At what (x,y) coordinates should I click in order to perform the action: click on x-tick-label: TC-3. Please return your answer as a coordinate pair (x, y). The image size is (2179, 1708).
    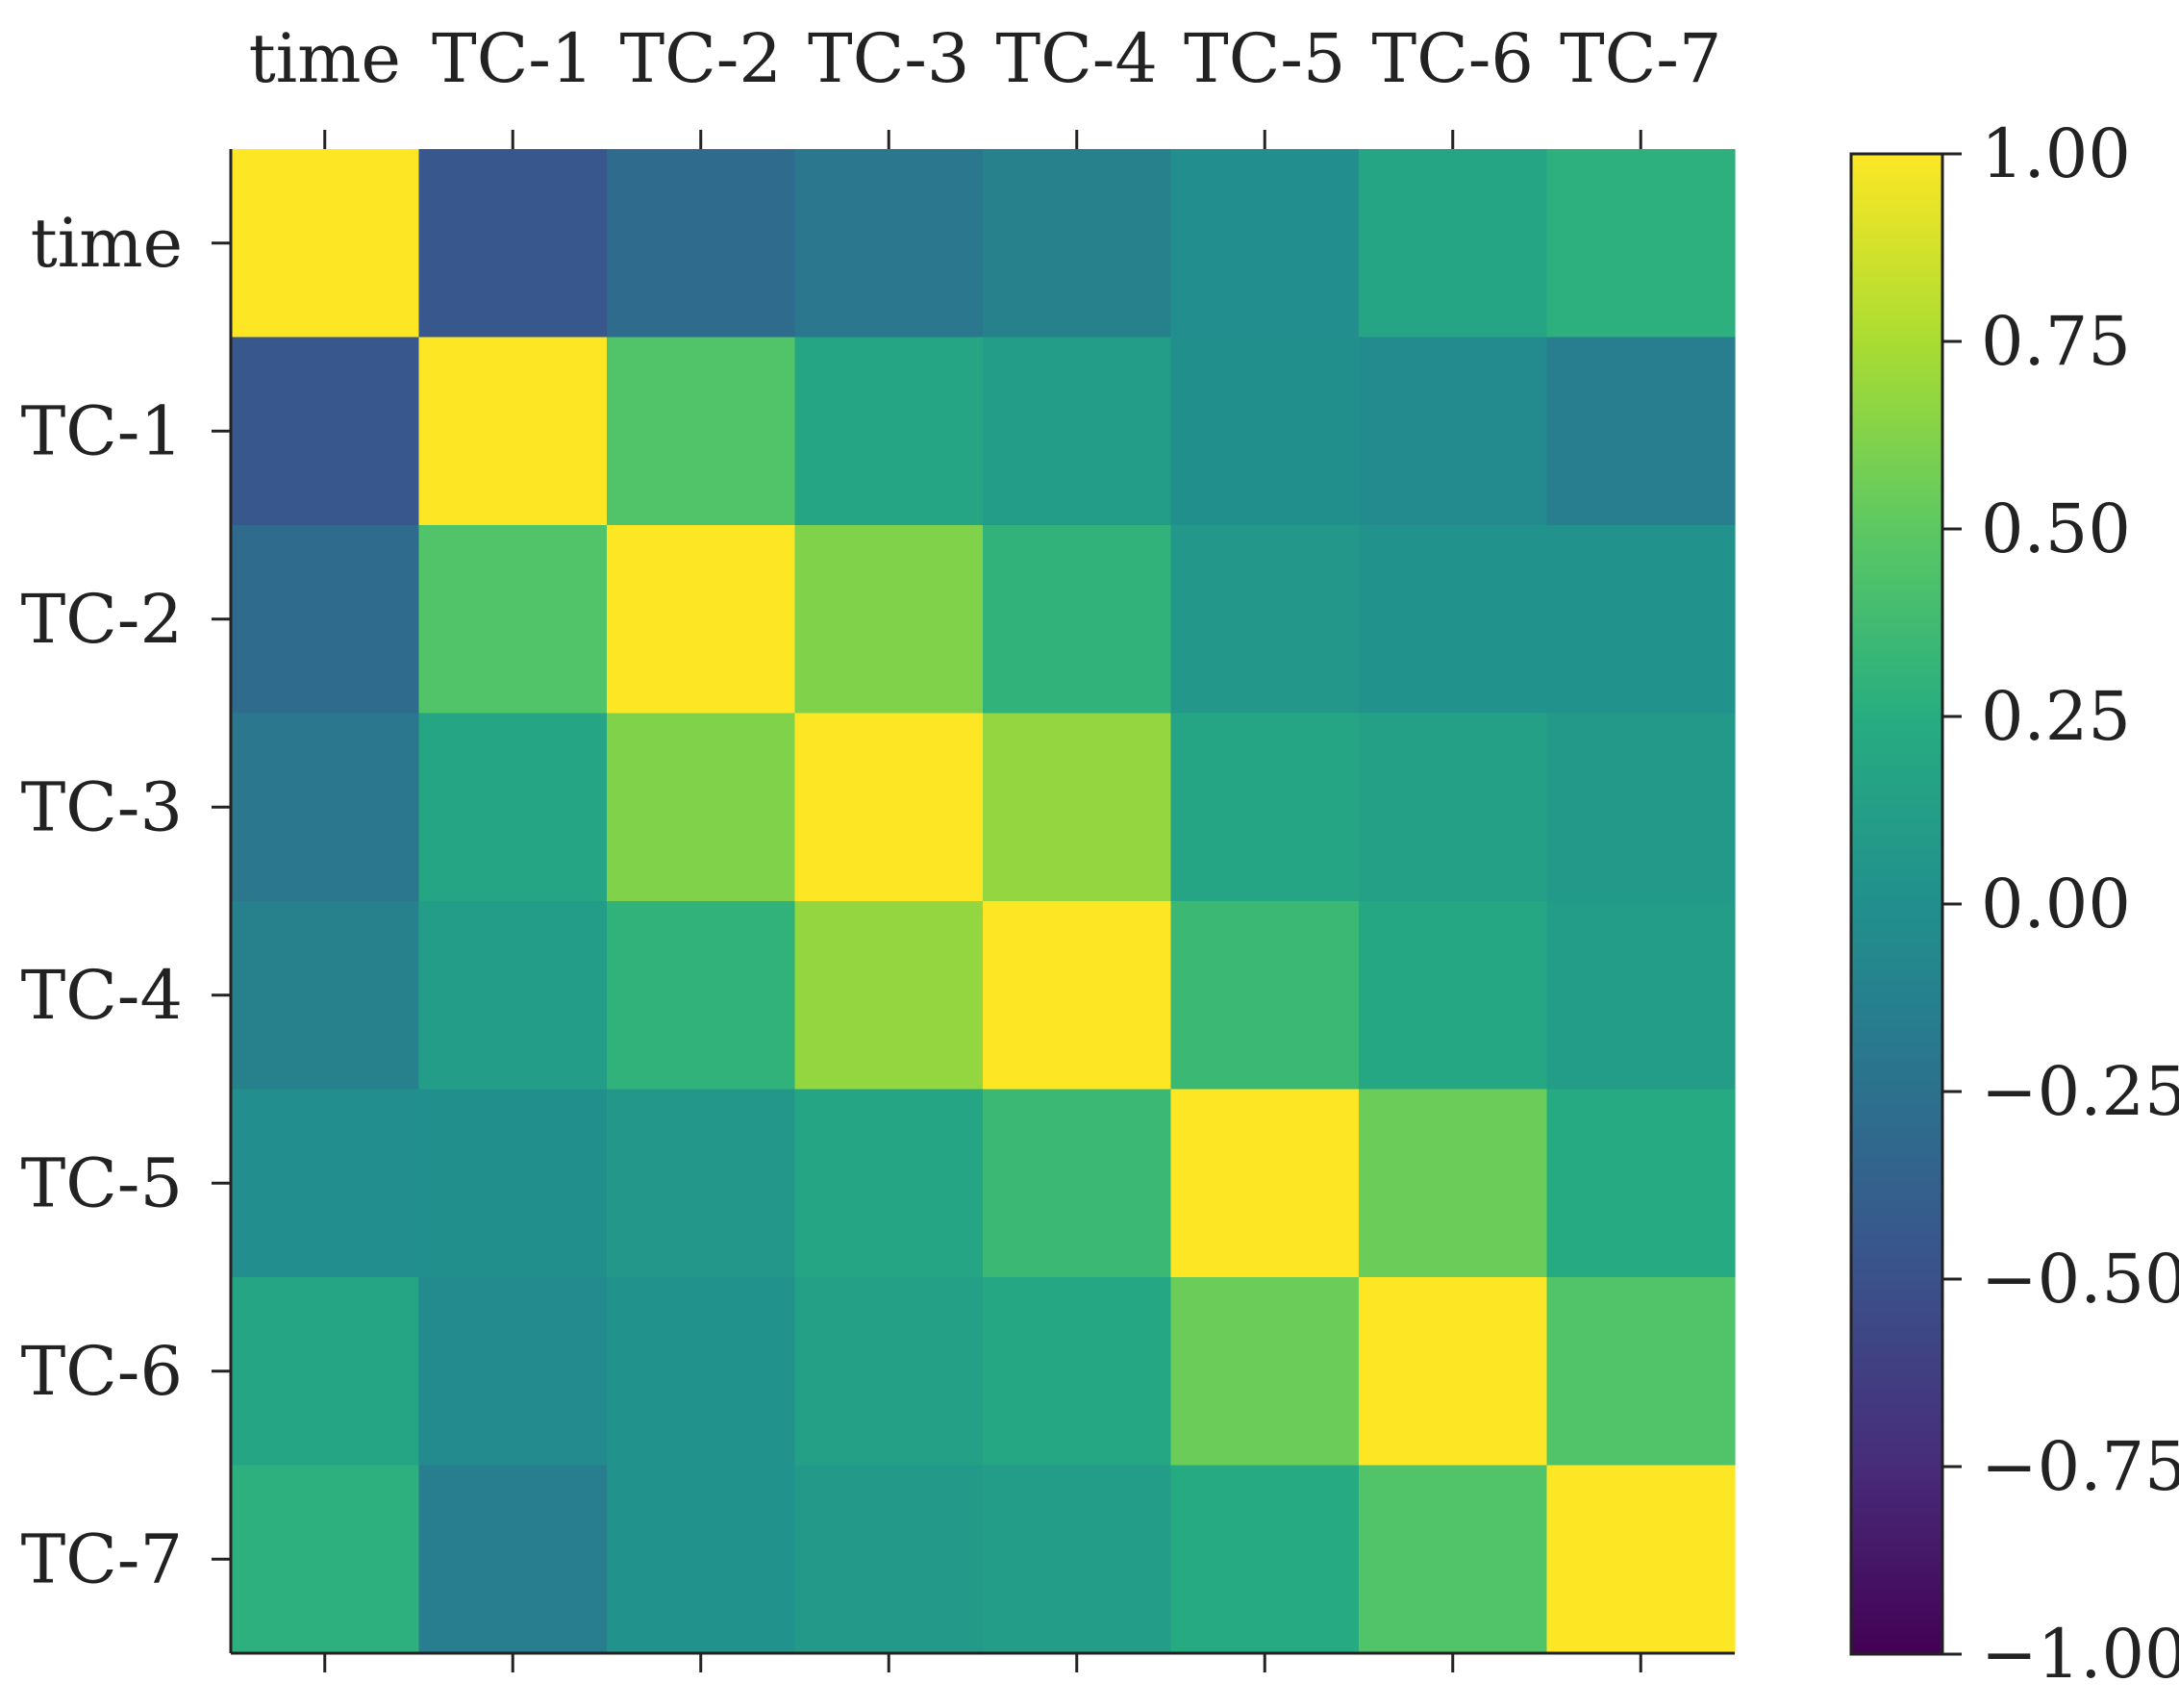
    Looking at the image, I should click on (888, 58).